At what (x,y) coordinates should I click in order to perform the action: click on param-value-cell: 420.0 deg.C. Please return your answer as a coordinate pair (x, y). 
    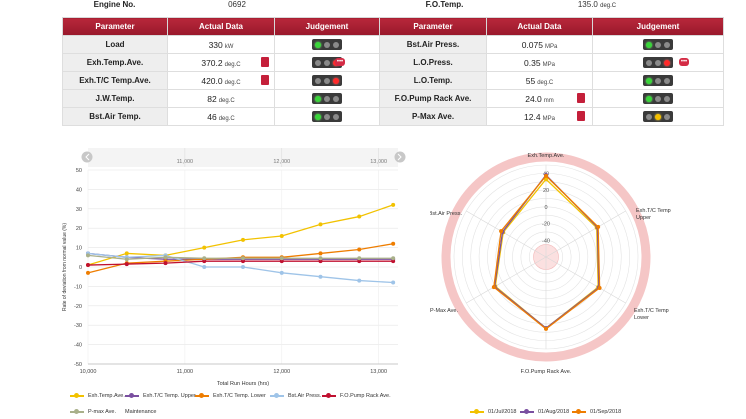
    Looking at the image, I should click on (221, 80).